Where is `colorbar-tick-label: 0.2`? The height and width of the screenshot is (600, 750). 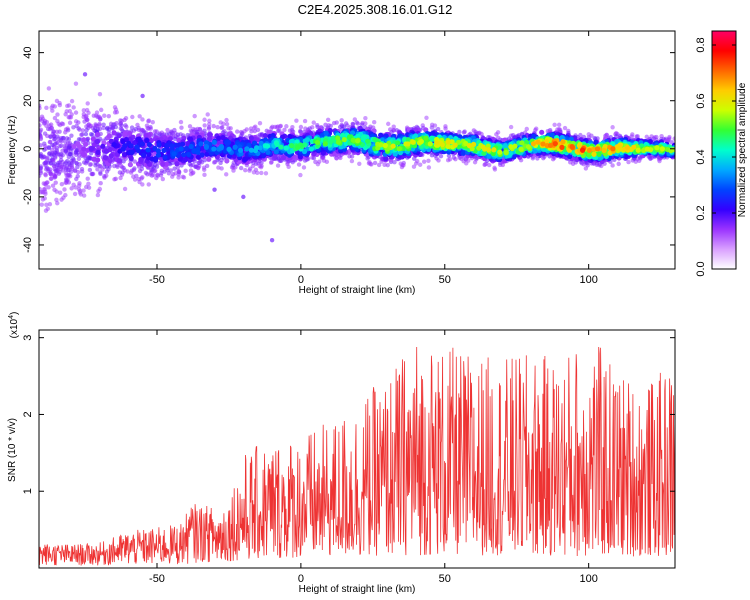
colorbar-tick-label: 0.2 is located at coordinates (701, 212).